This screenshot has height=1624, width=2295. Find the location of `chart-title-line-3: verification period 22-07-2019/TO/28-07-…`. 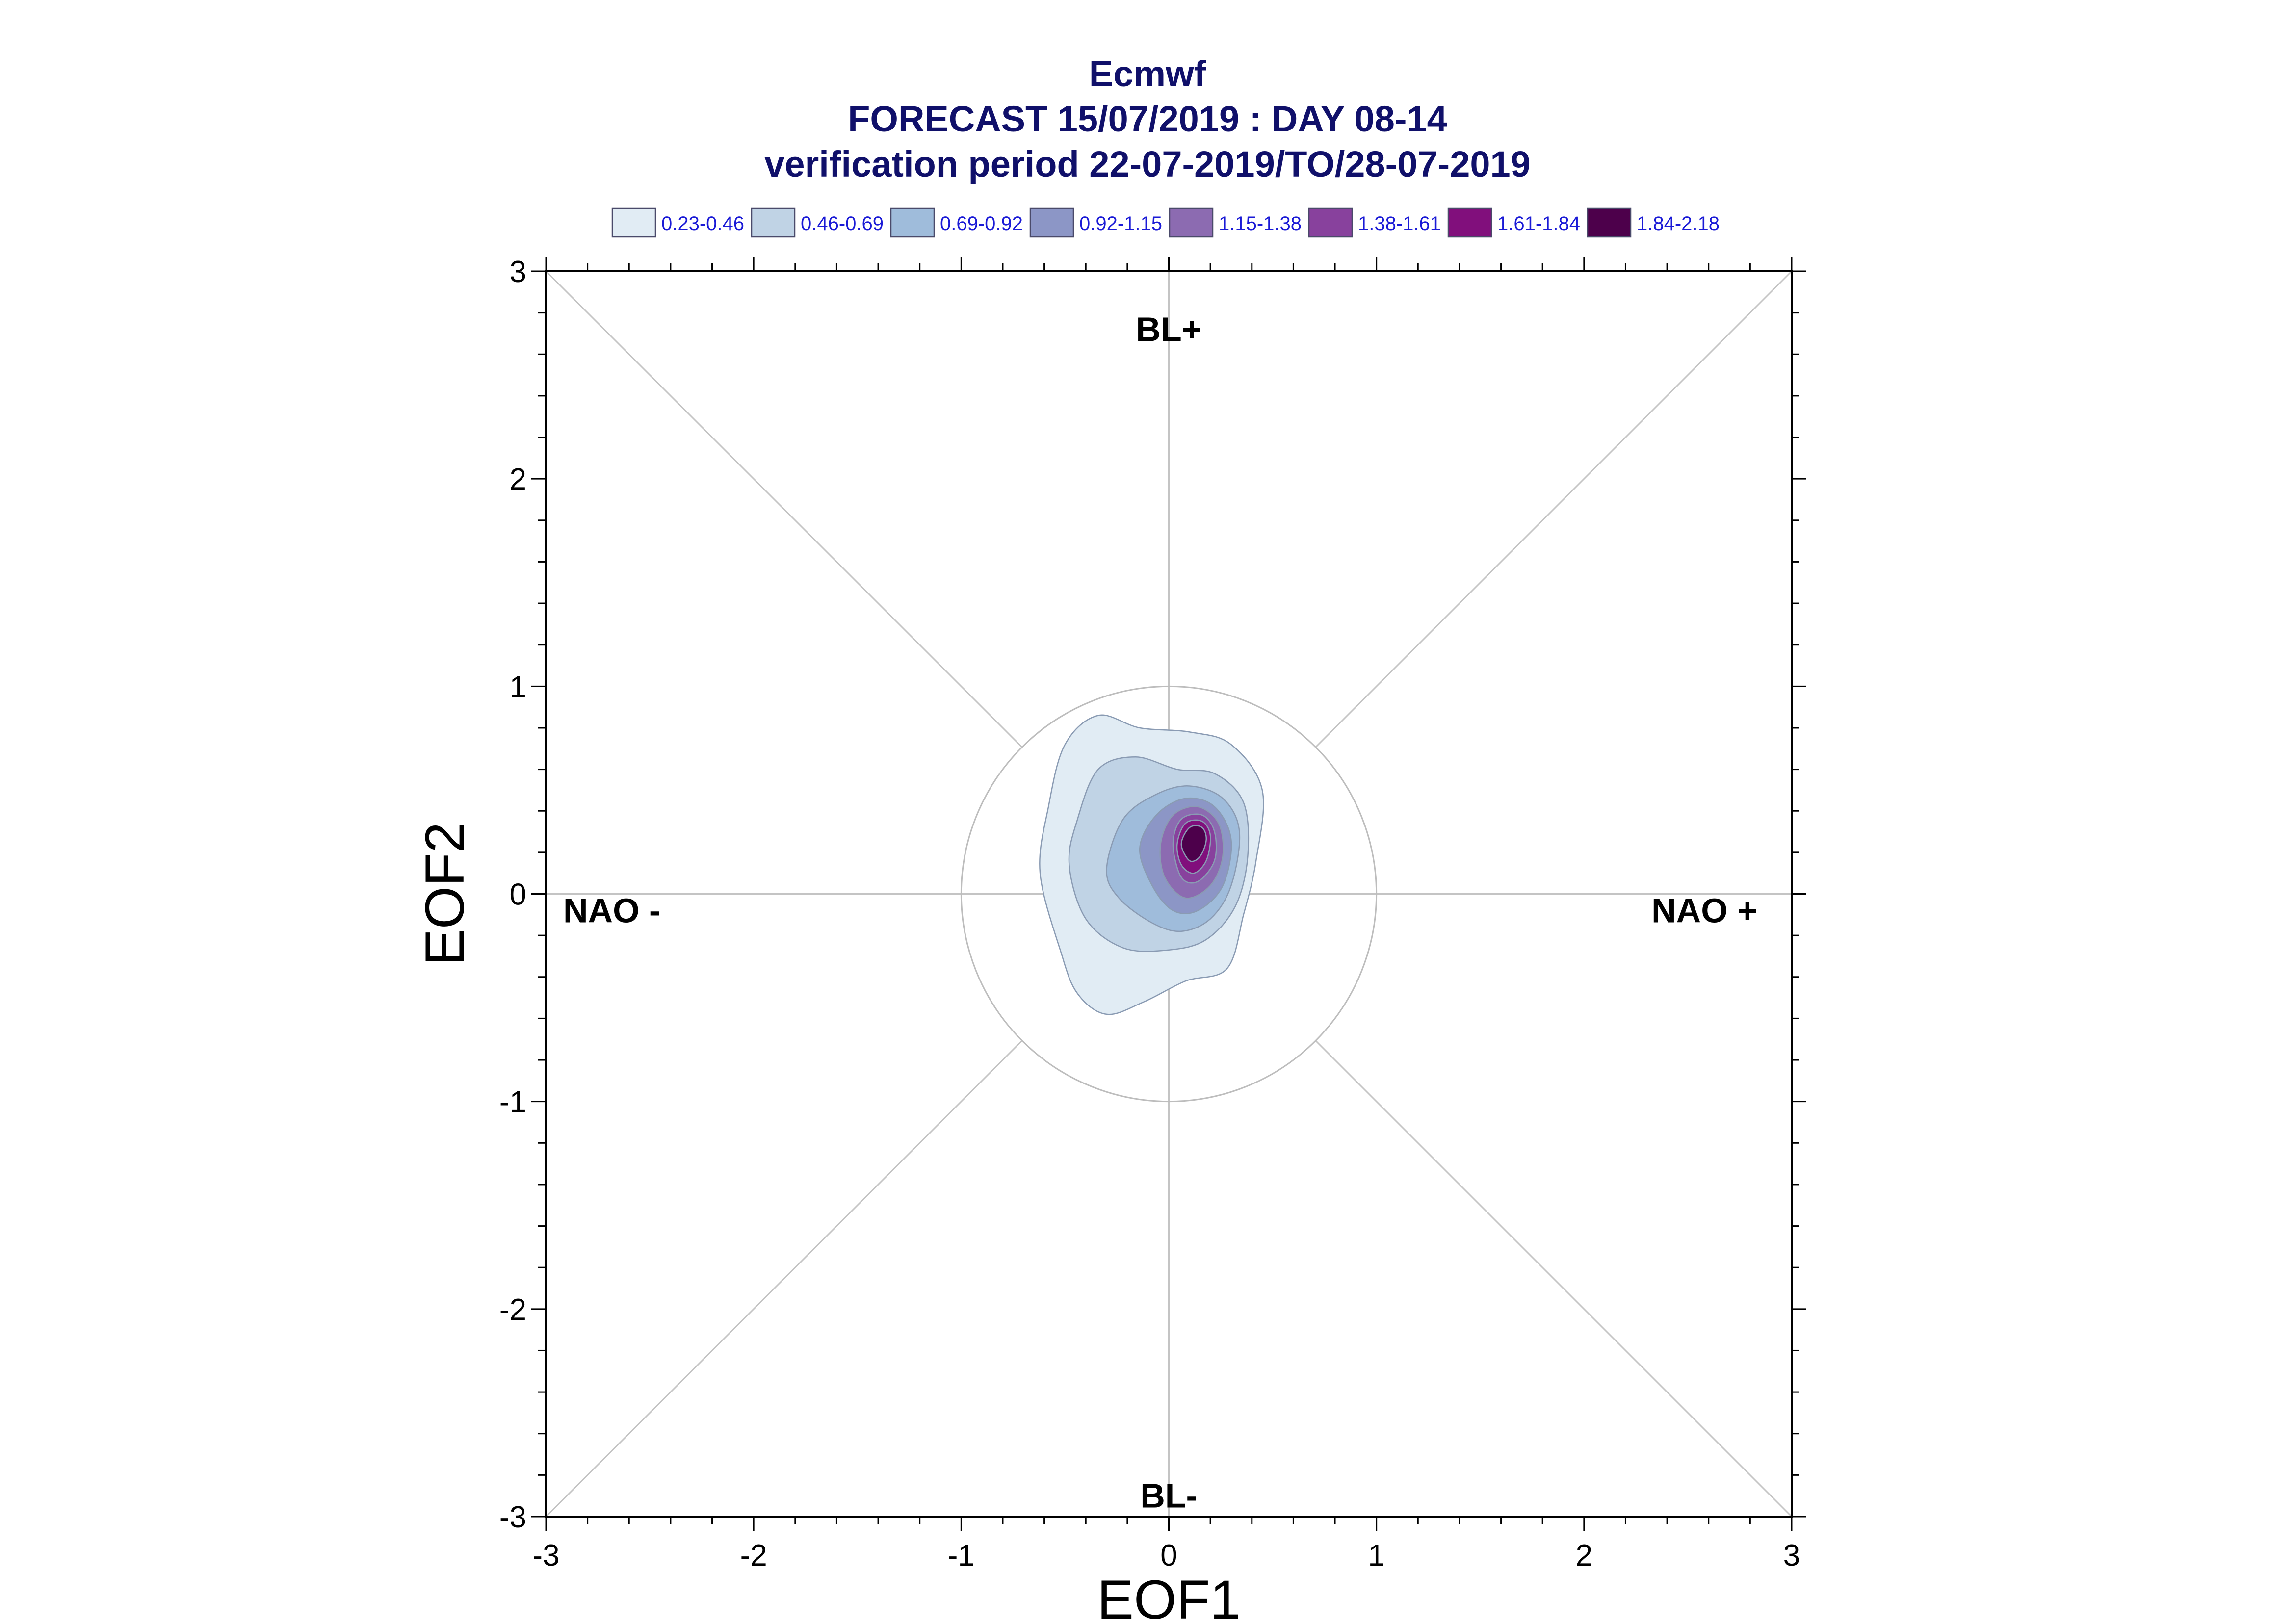

chart-title-line-3: verification period 22-07-2019/TO/28-07-… is located at coordinates (1147, 164).